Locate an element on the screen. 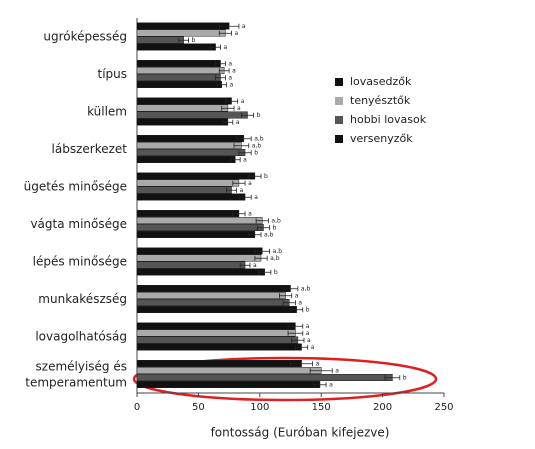 Image resolution: width=535 pixels, height=449 pixels. y-tick-label: lépés minősége is located at coordinates (80, 261).